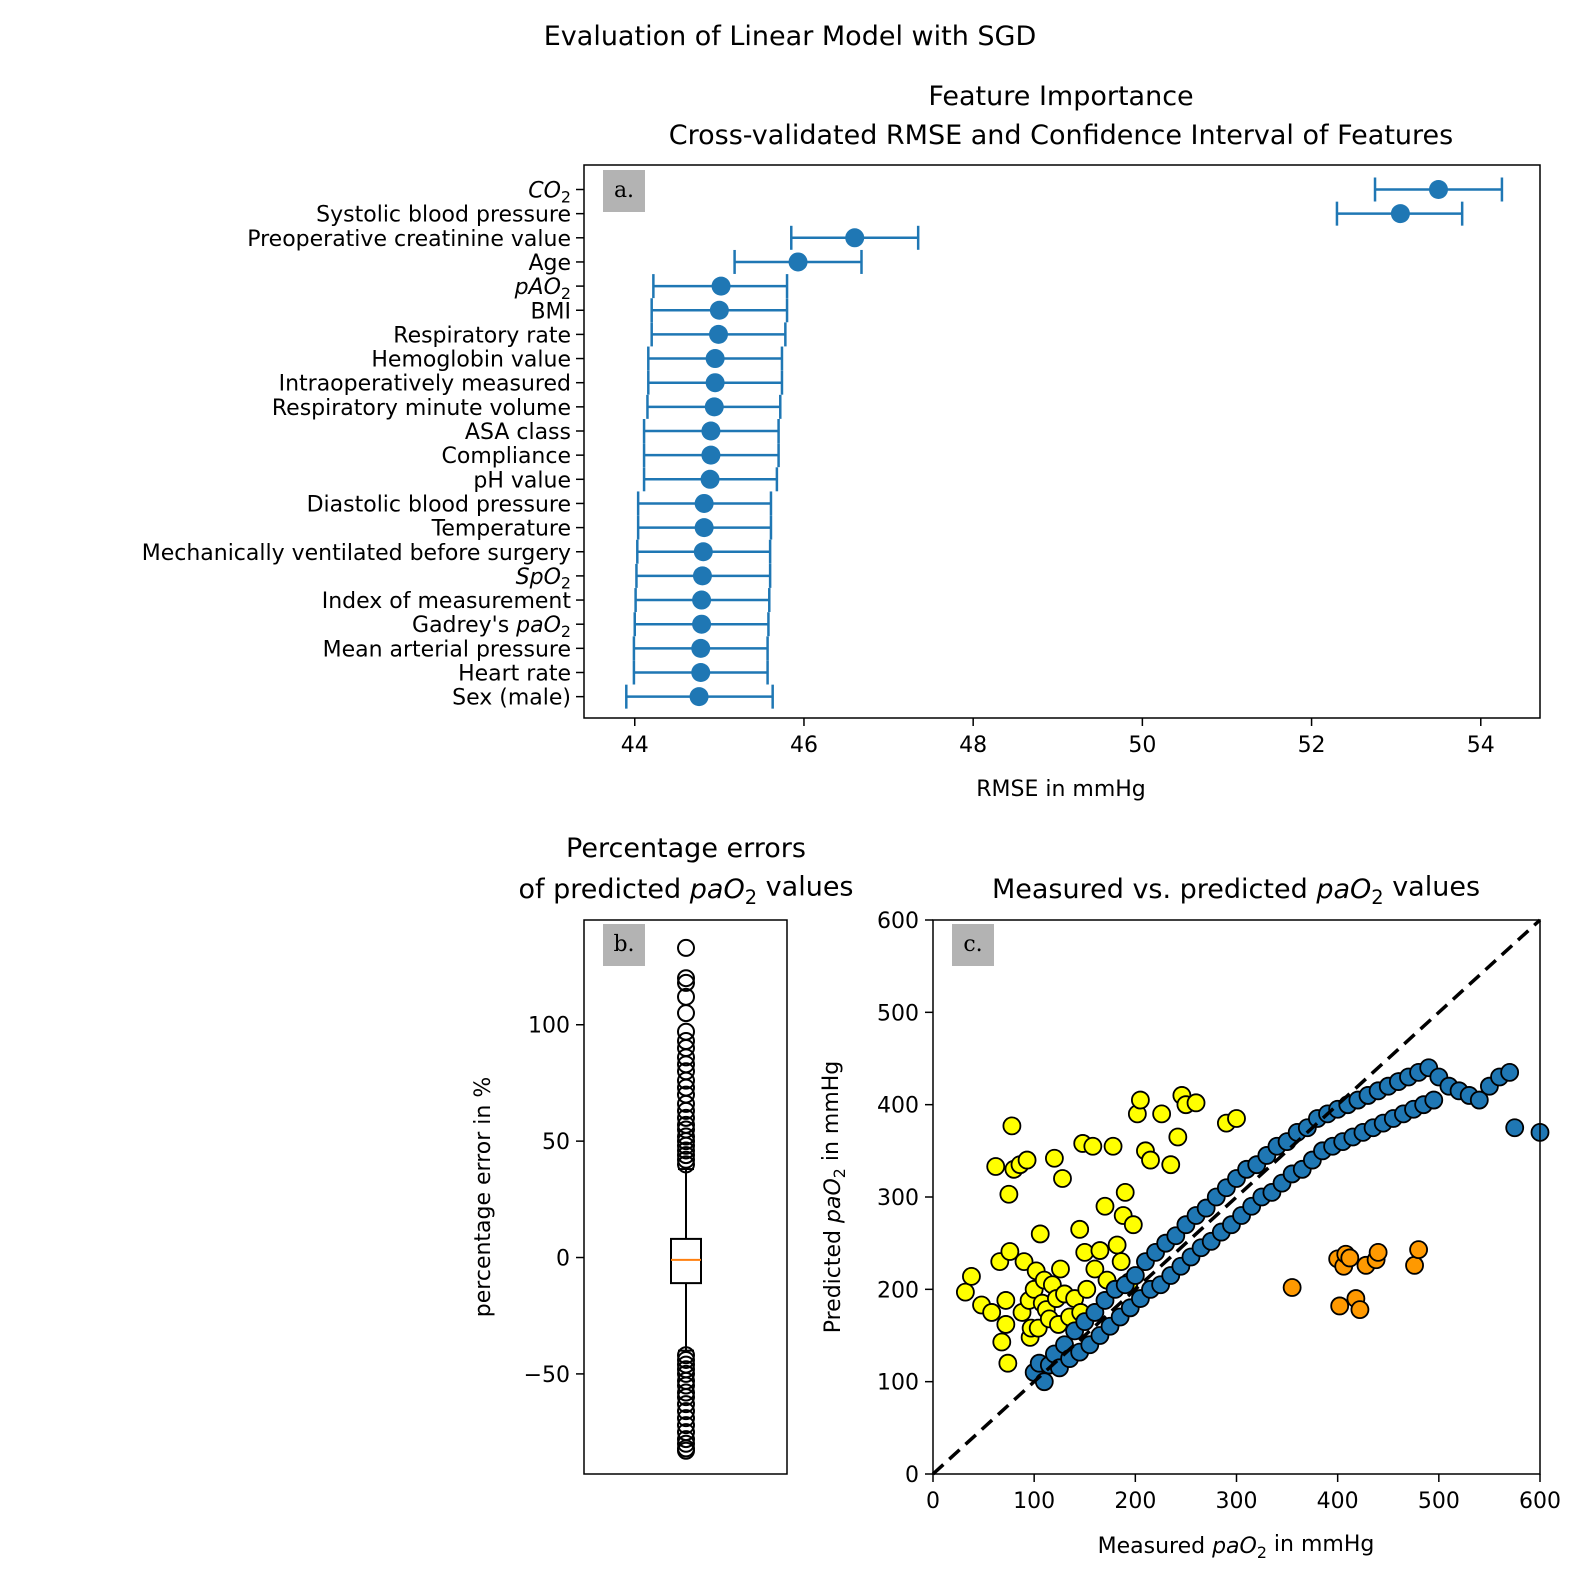 The height and width of the screenshot is (1578, 1580). I want to click on feature-label: CO2, so click(549, 193).